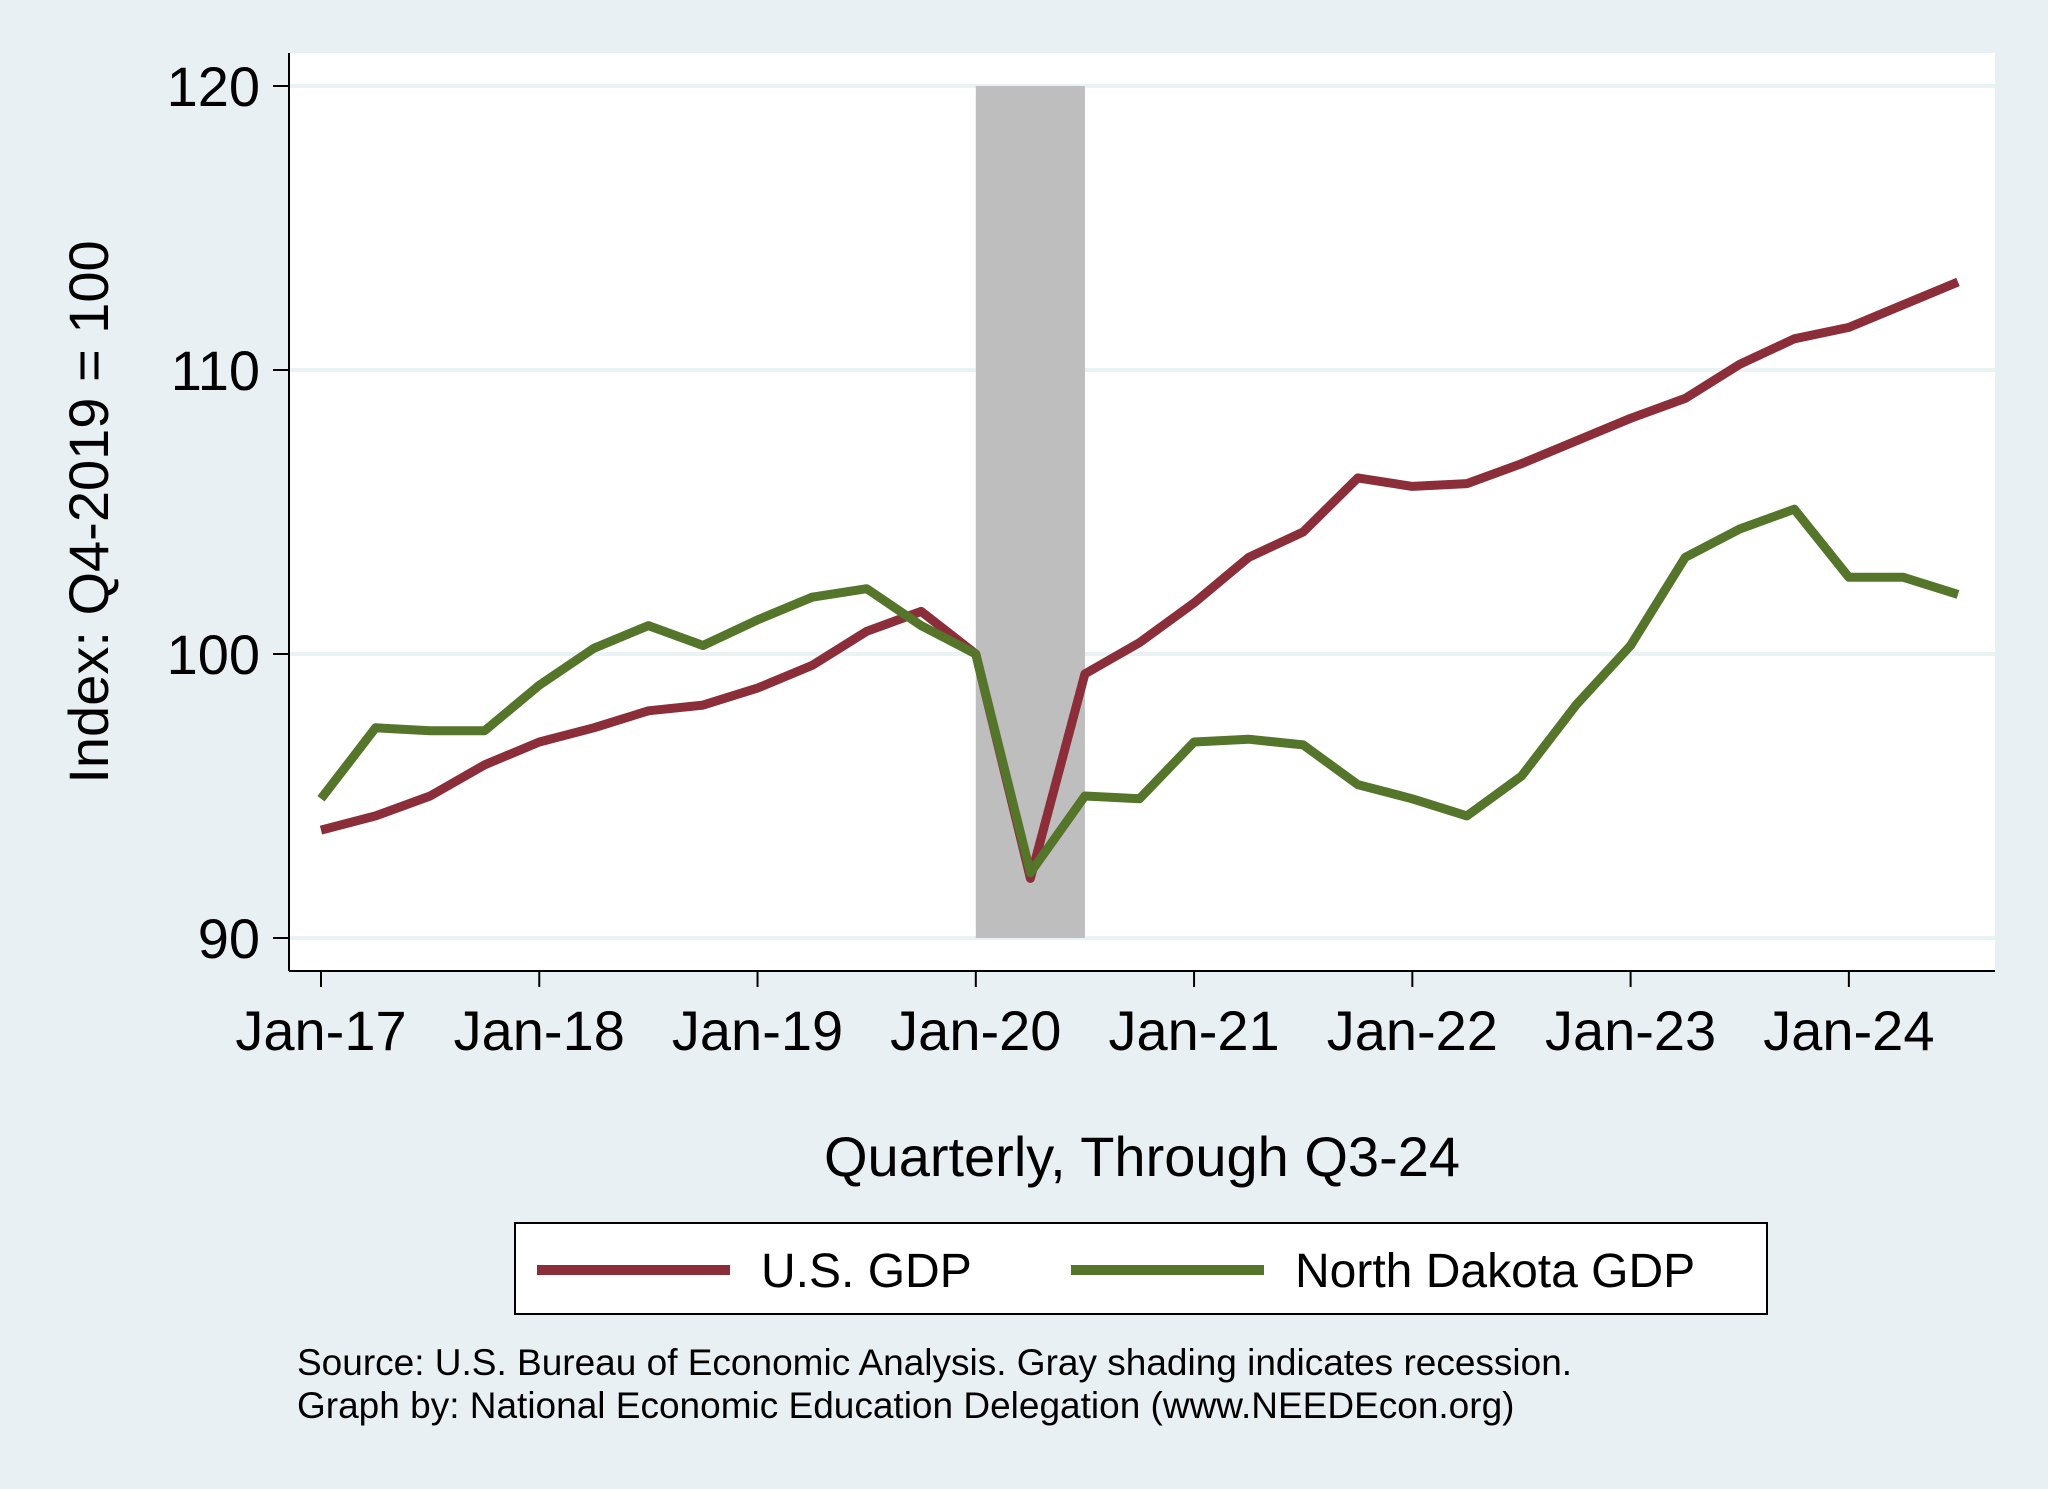  I want to click on y-axis-title: Index: Q4-2019 = 100, so click(88, 511).